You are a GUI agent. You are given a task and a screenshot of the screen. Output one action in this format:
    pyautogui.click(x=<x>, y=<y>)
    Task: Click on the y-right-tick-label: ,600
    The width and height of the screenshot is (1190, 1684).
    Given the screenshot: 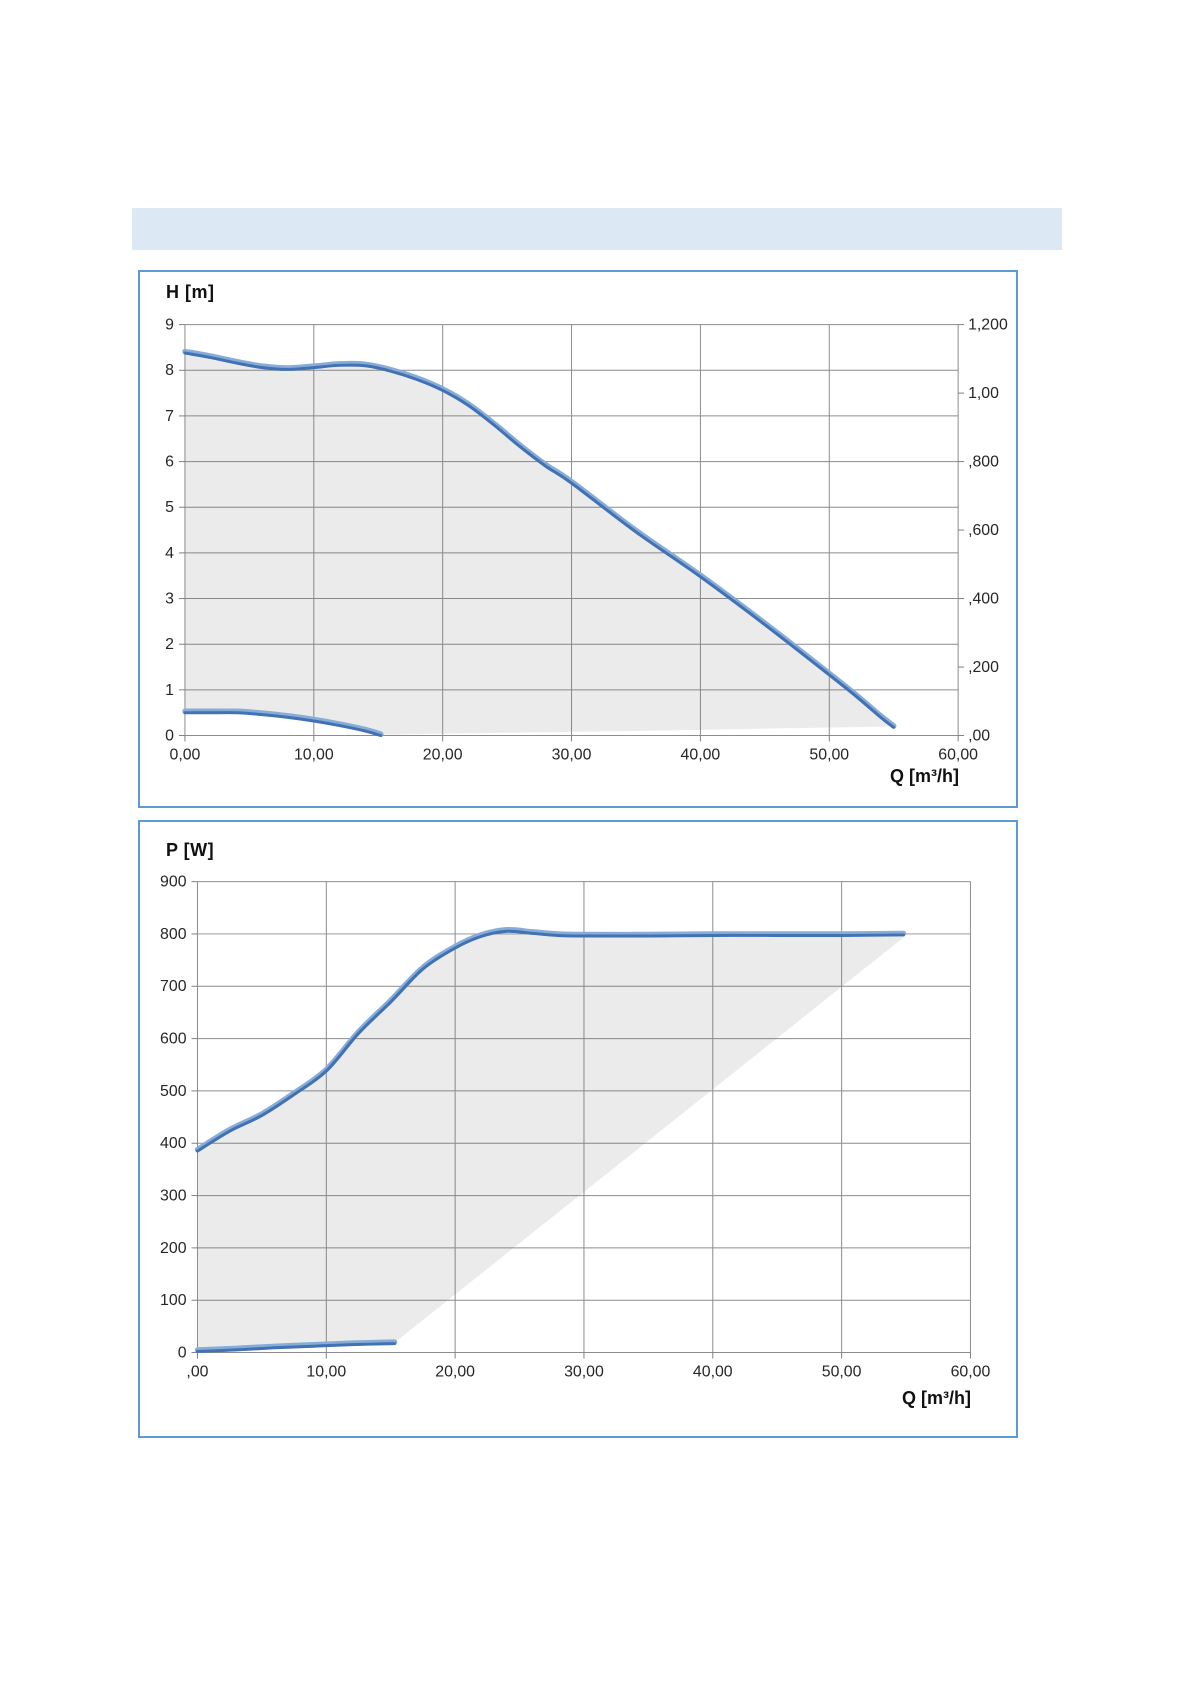 What is the action you would take?
    pyautogui.click(x=983, y=530)
    